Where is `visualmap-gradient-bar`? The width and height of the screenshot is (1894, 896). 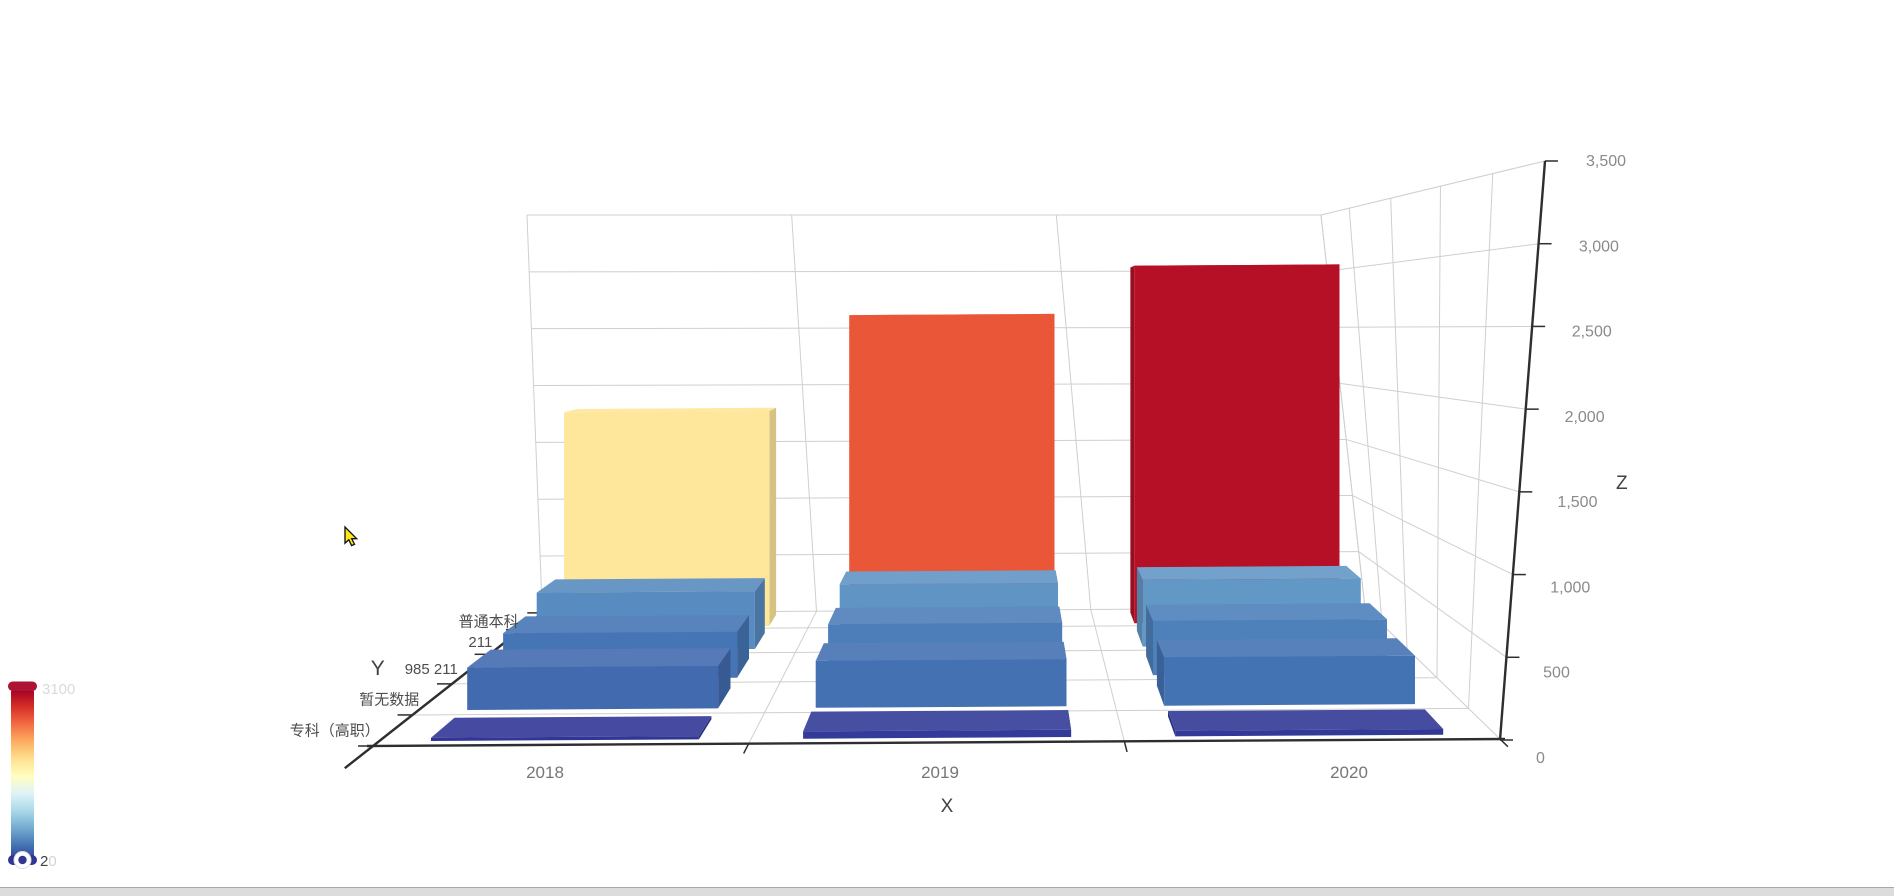
visualmap-gradient-bar is located at coordinates (22, 776).